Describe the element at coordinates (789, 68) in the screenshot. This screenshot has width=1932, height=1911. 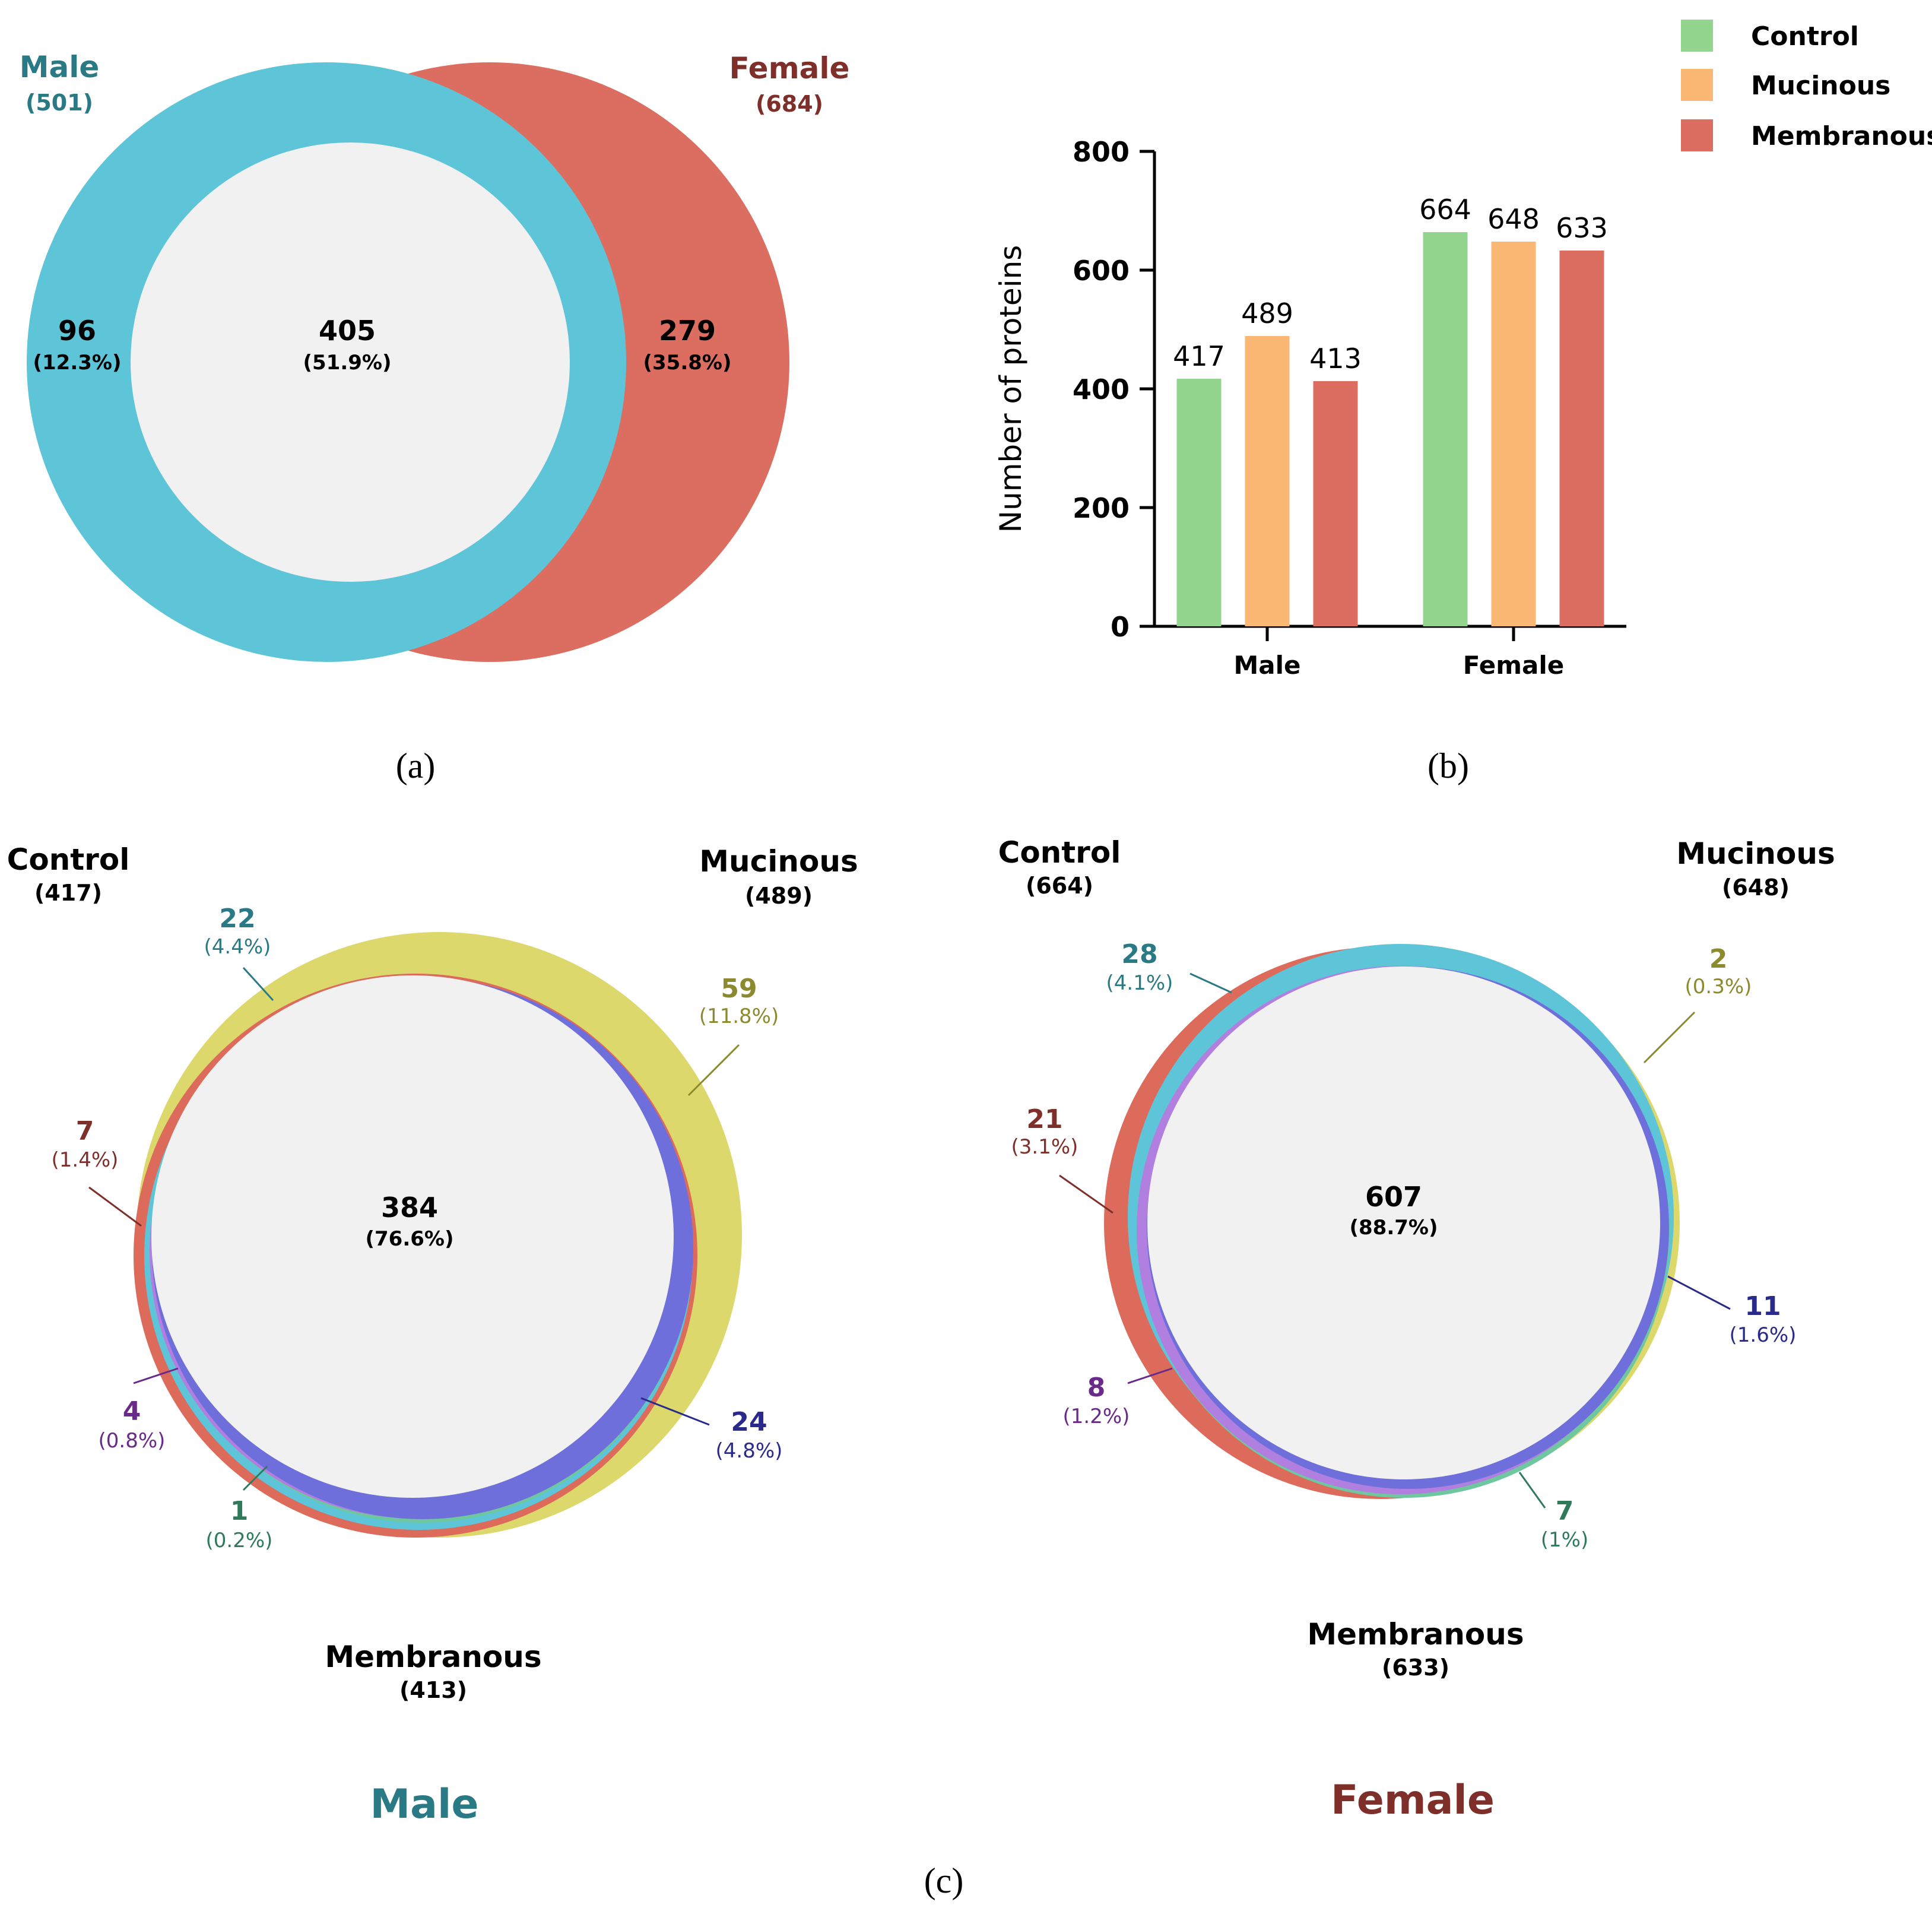
I see `venn-a-female-label: Female` at that location.